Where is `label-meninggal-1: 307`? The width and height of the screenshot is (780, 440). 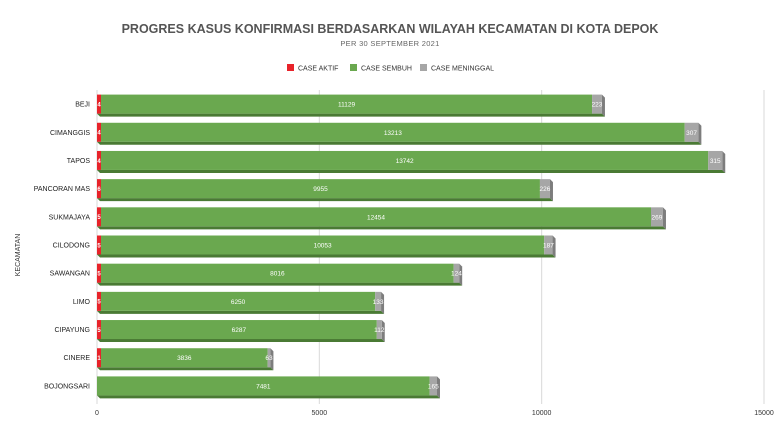 label-meninggal-1: 307 is located at coordinates (691, 133).